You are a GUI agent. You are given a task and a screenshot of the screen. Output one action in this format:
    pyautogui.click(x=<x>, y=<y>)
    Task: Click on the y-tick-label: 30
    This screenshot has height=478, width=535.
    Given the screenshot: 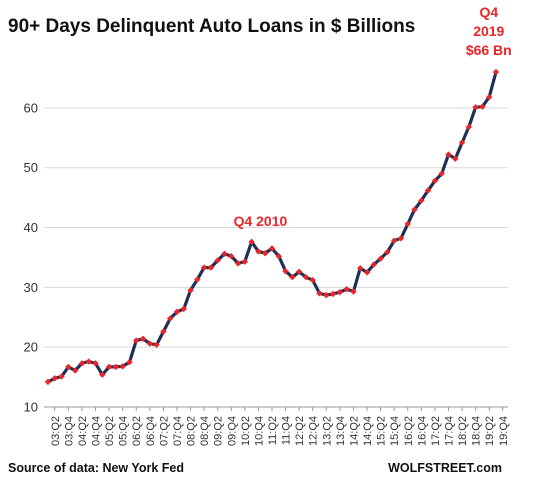 What is the action you would take?
    pyautogui.click(x=31, y=287)
    